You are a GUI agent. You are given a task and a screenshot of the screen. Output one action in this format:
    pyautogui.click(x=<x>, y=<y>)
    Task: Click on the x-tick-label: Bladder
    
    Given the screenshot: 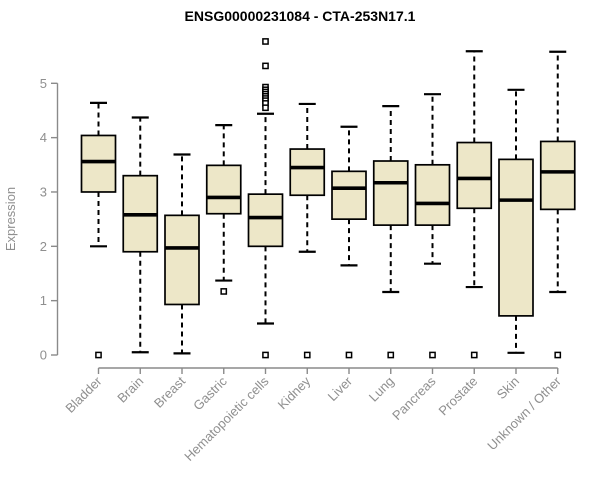 What is the action you would take?
    pyautogui.click(x=83, y=394)
    